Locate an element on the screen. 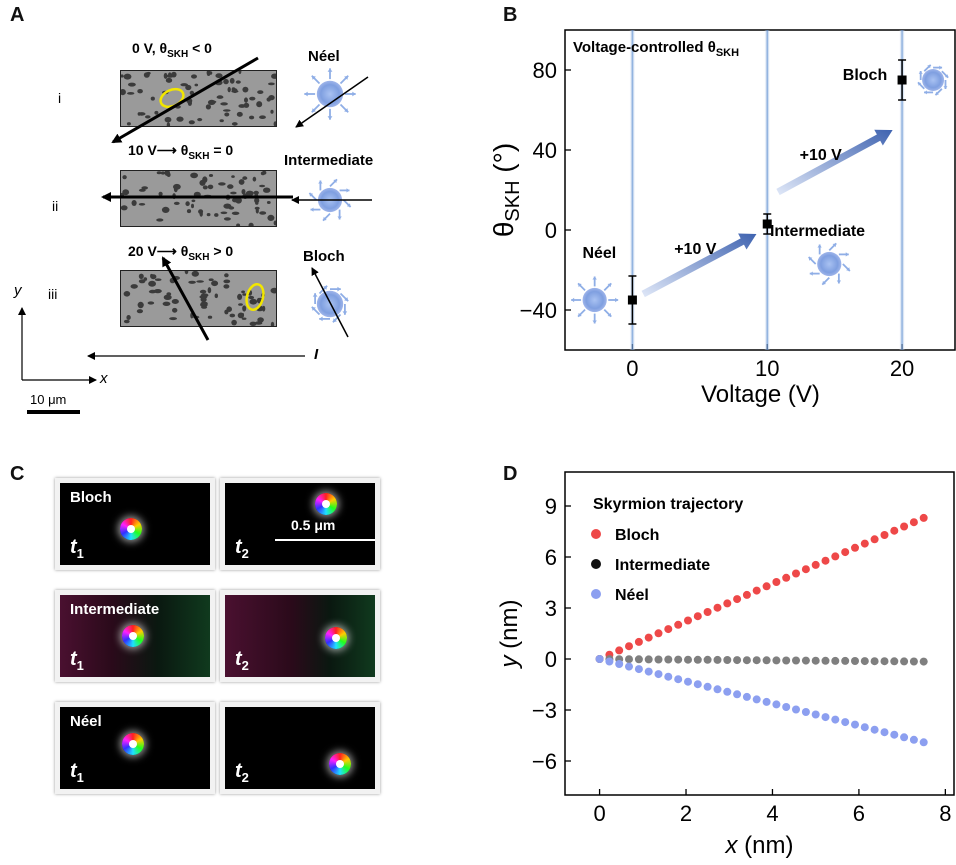  legend-label: Bloch is located at coordinates (637, 535).